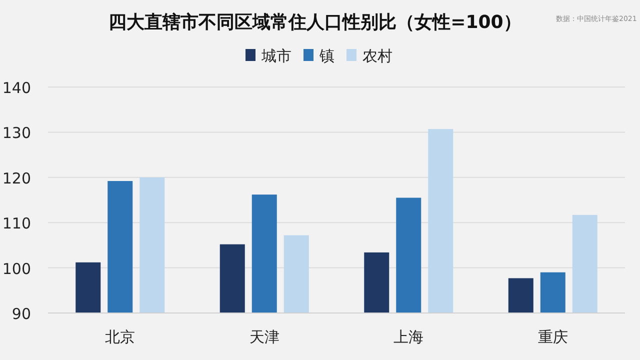 The image size is (640, 360). I want to click on y-tick-label: 90, so click(21, 314).